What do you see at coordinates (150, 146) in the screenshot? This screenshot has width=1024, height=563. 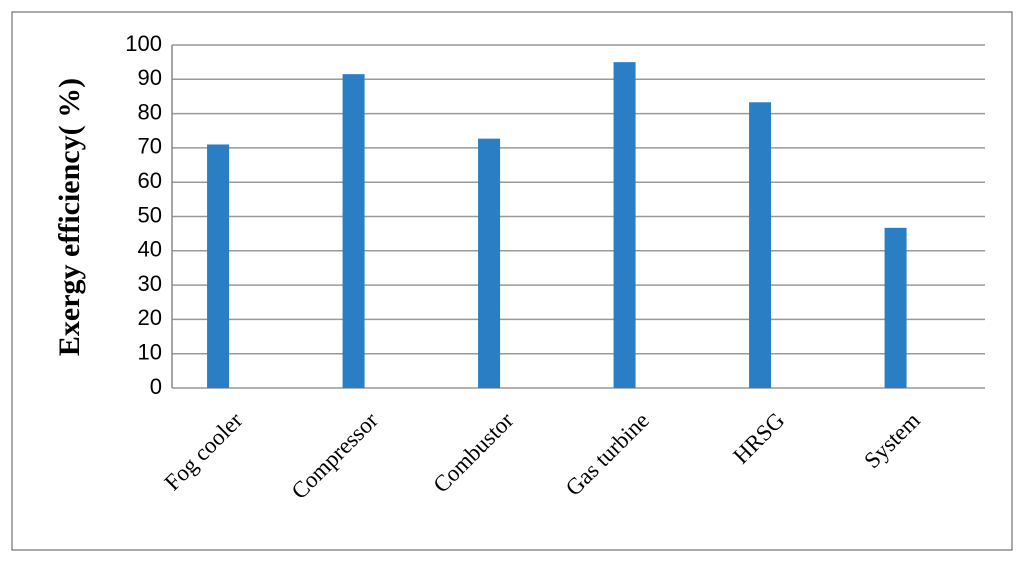 I see `y-tick-label: 70` at bounding box center [150, 146].